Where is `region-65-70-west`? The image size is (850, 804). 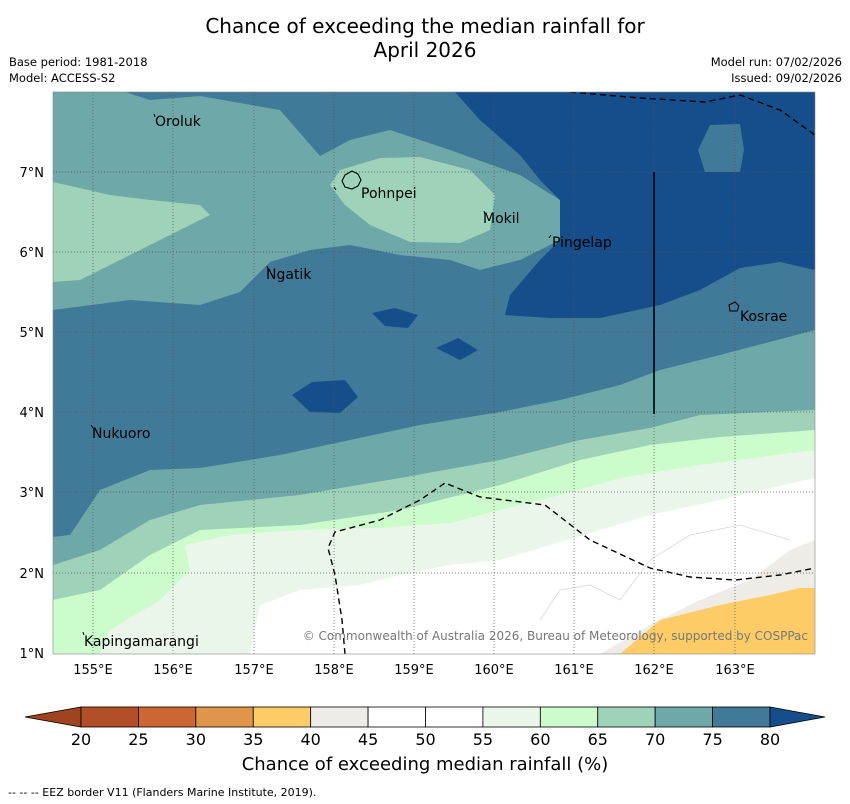
region-65-70-west is located at coordinates (131, 232).